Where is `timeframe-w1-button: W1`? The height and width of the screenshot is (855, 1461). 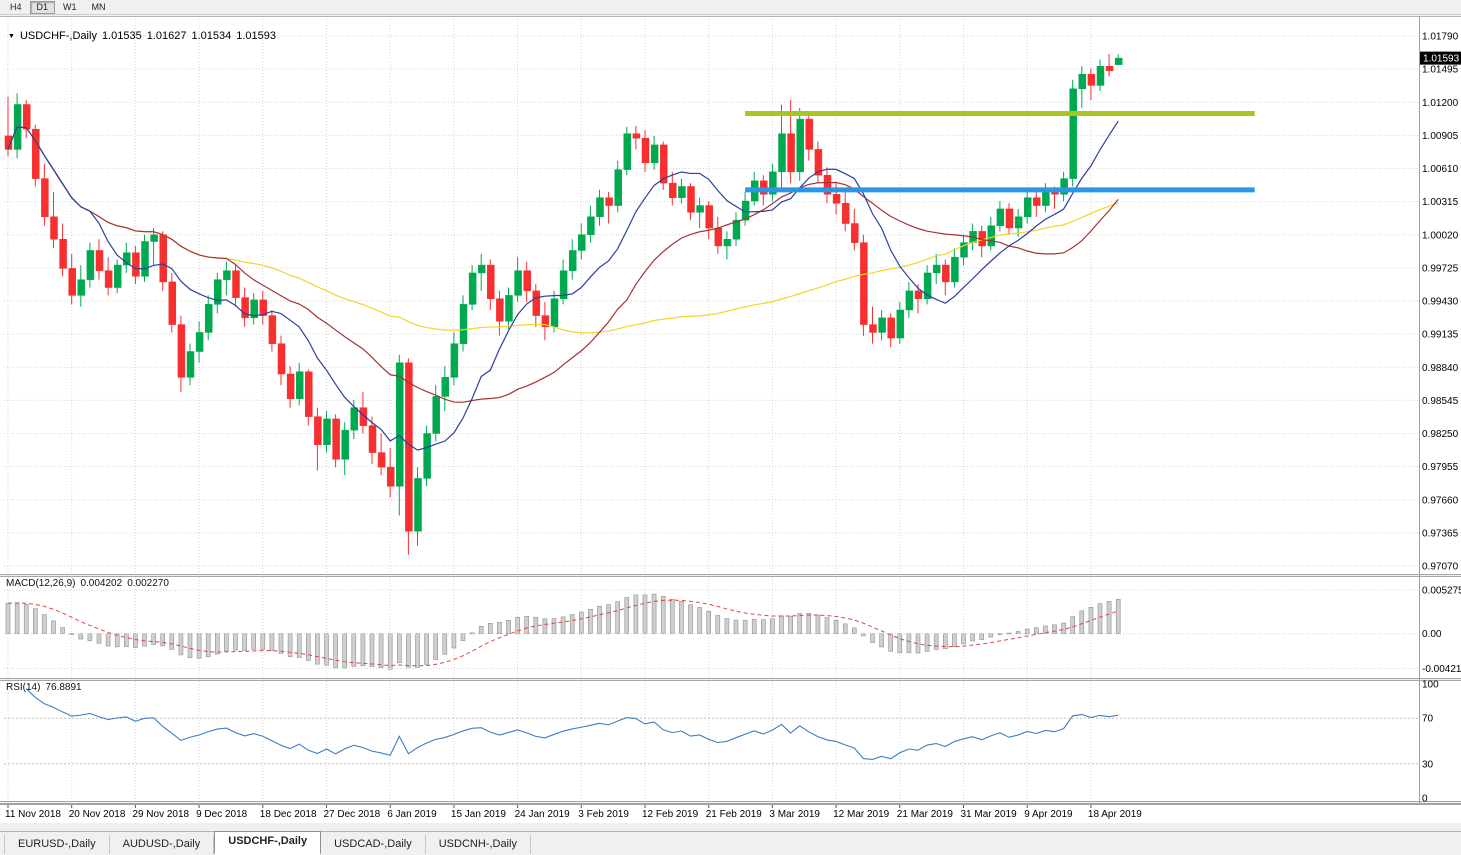 timeframe-w1-button: W1 is located at coordinates (70, 7).